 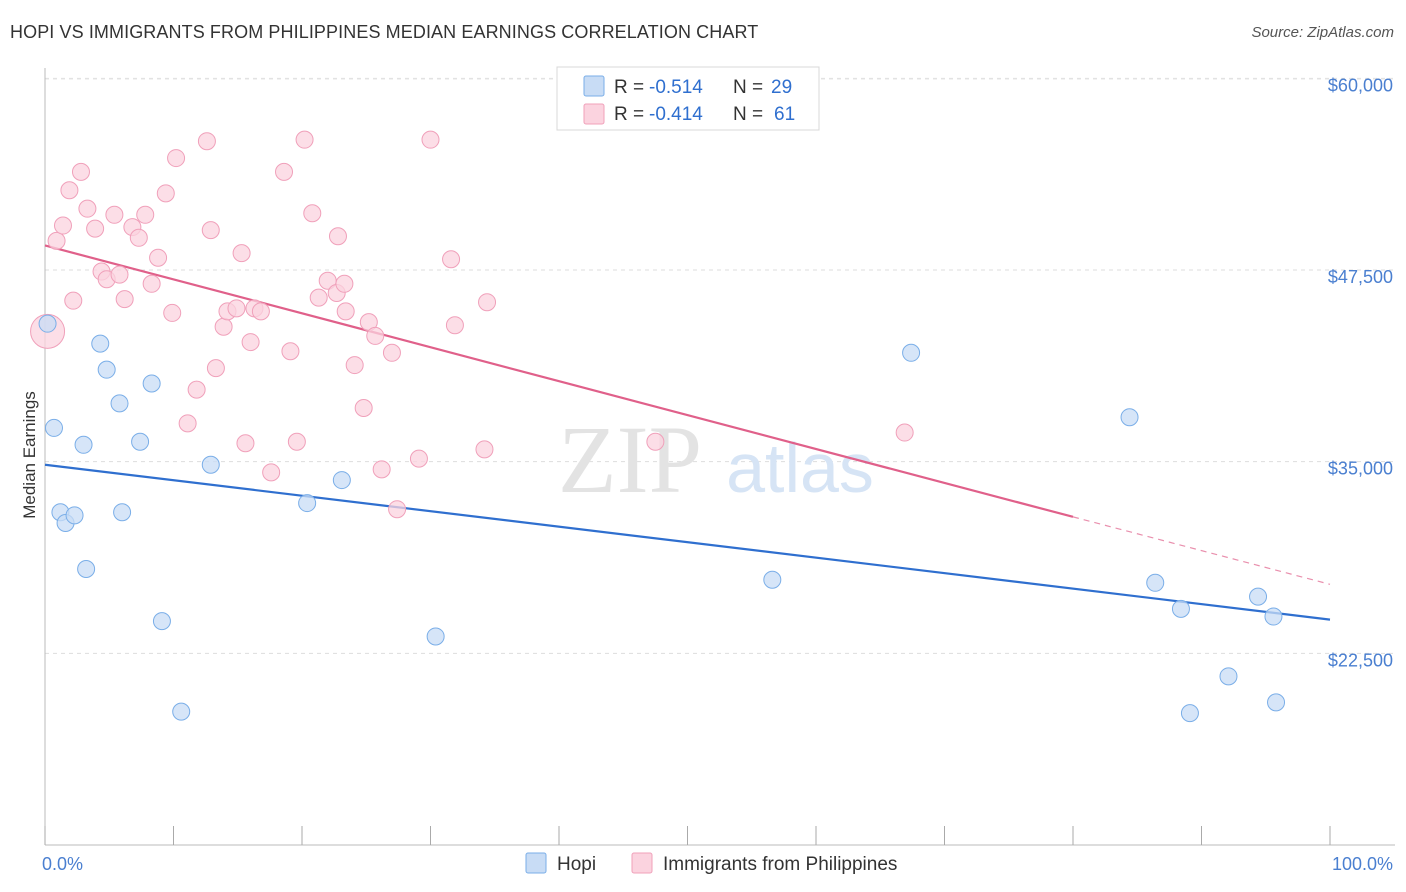 What do you see at coordinates (536, 863) in the screenshot?
I see `legend-hopi-swatch` at bounding box center [536, 863].